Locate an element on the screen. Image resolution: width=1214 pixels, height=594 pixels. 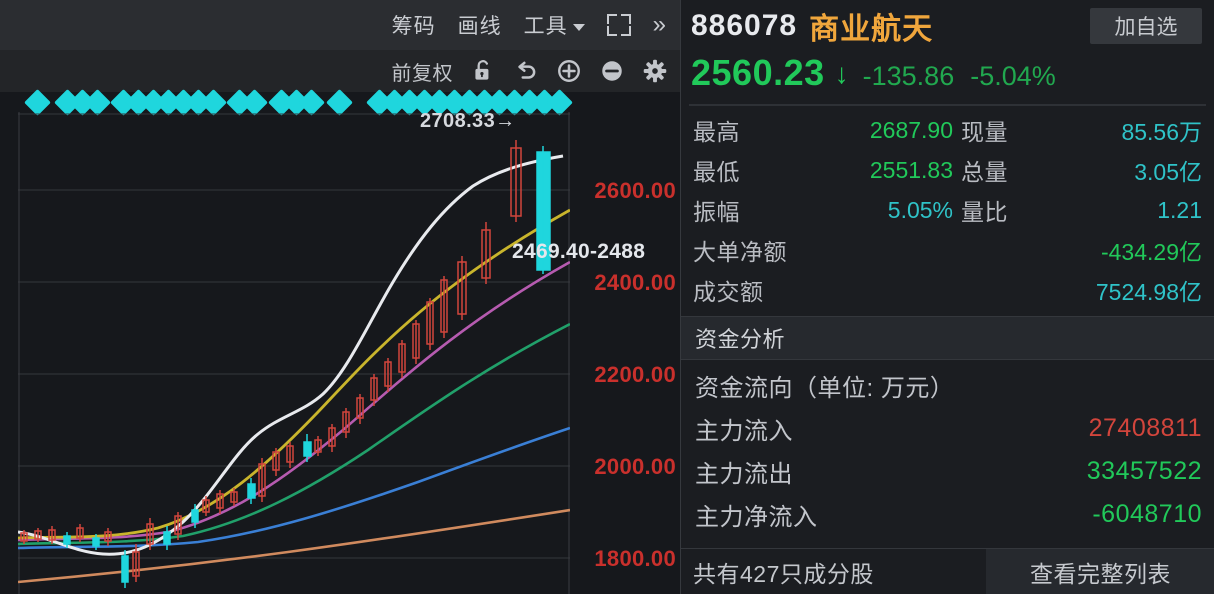
table-row: 大单净额 -434.29亿 is located at coordinates (947, 250).